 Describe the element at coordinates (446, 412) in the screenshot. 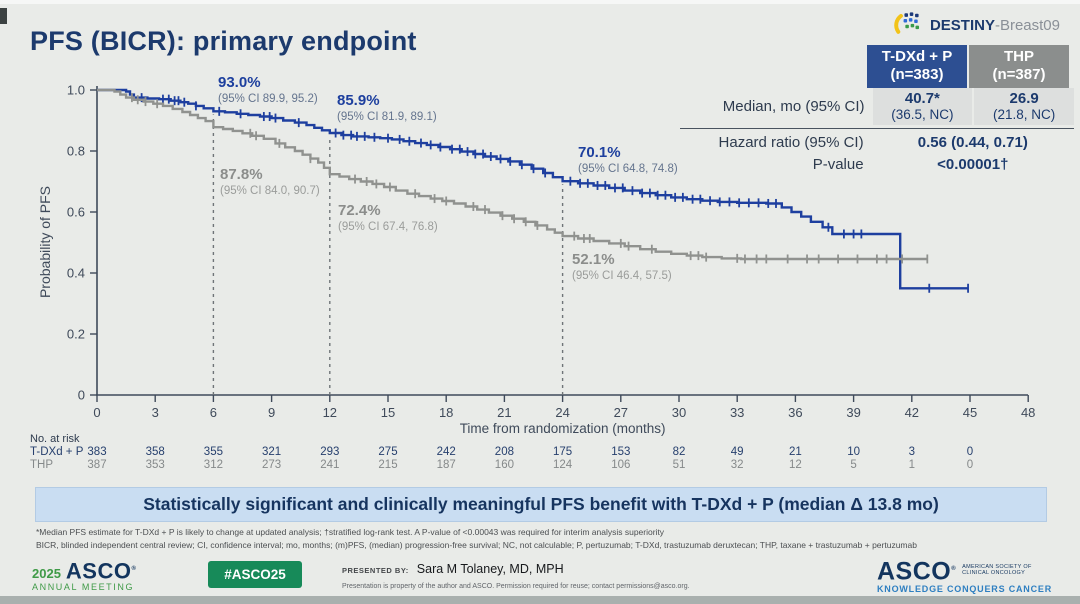

I see `svg-text: 18` at that location.